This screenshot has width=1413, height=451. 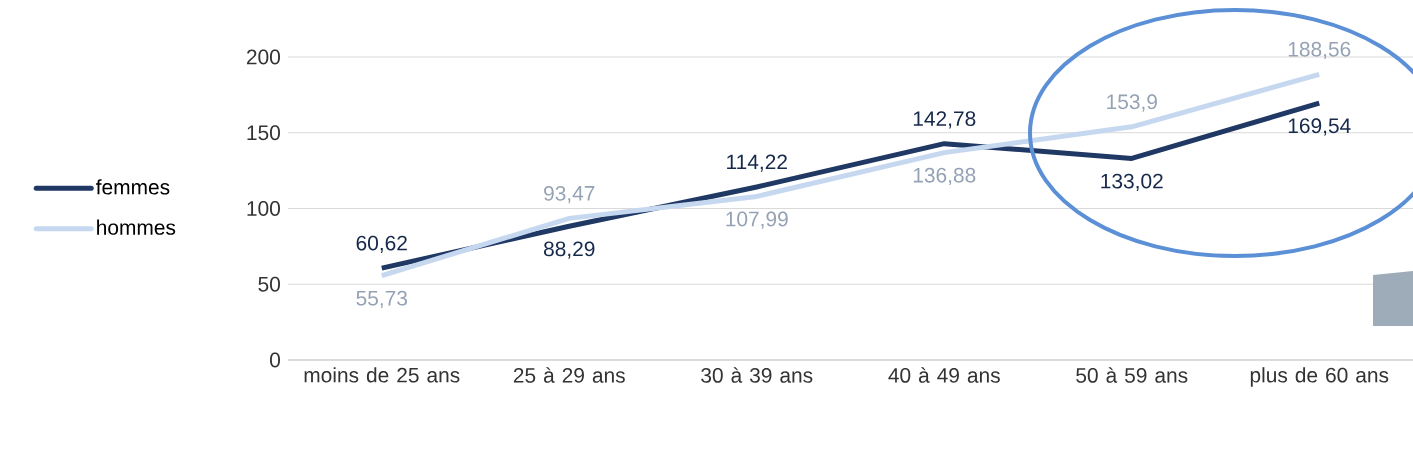 I want to click on data-label: 142,78, so click(x=944, y=120).